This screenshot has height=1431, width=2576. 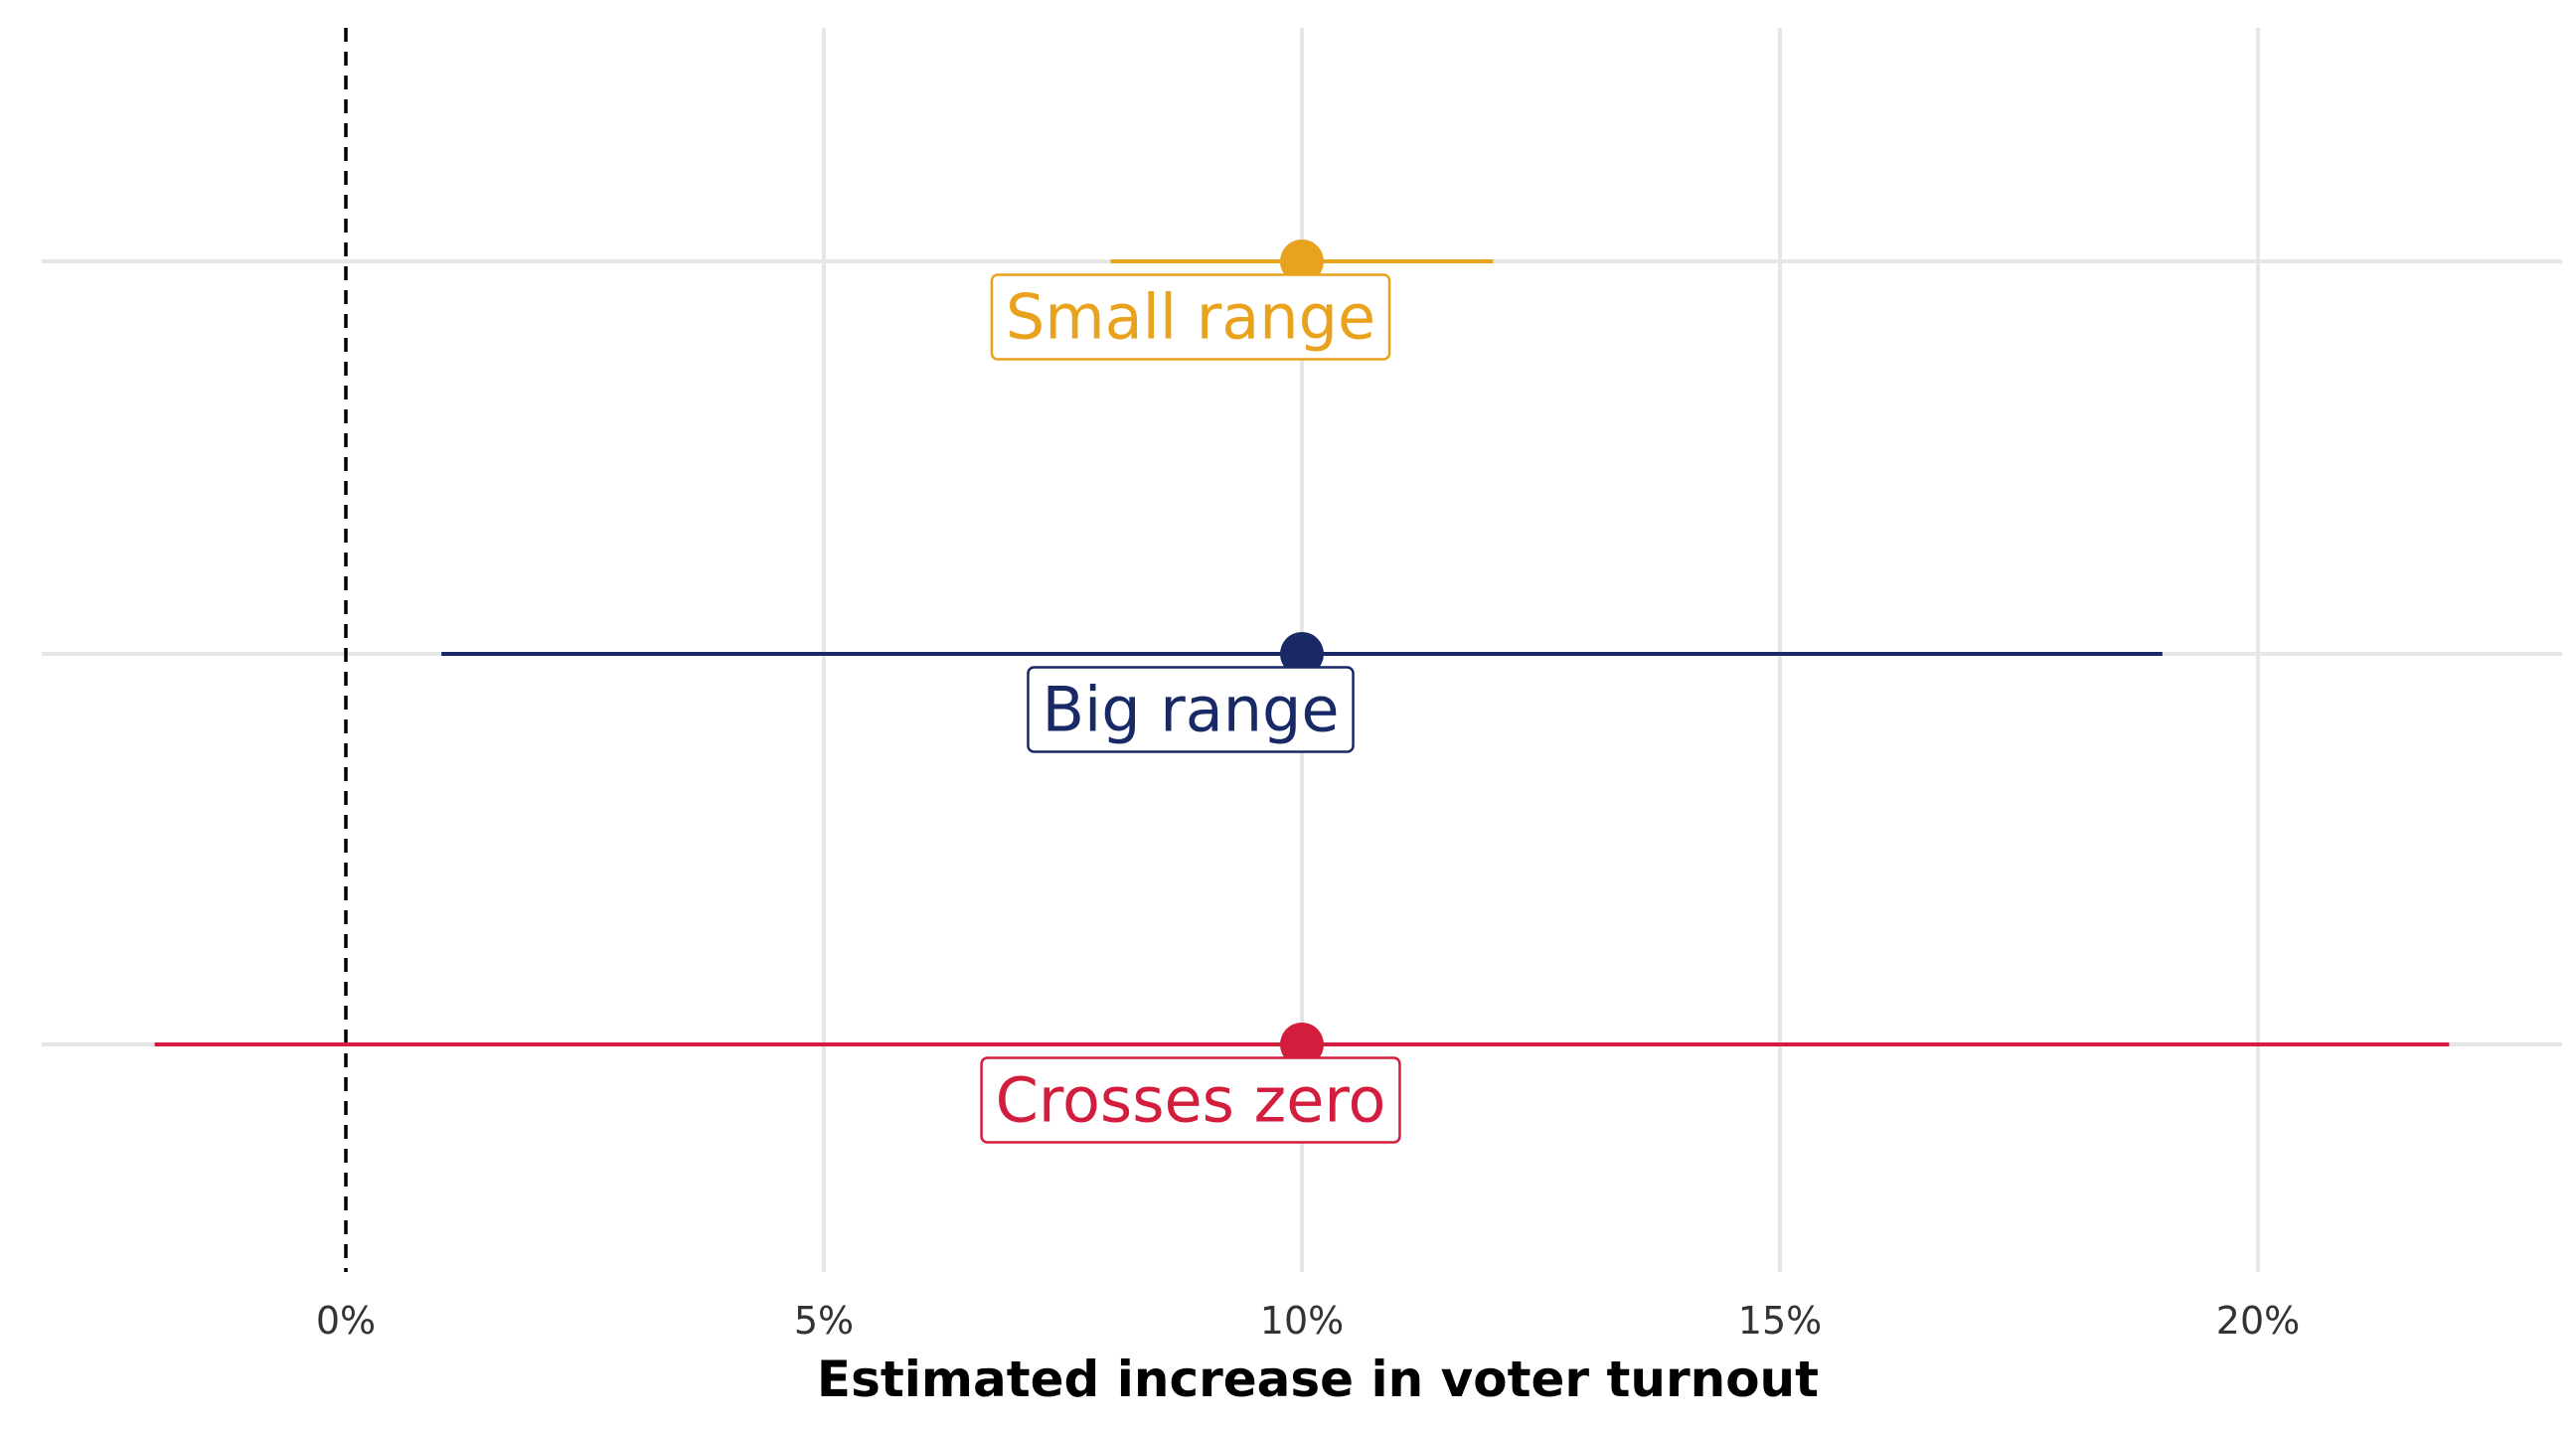 I want to click on point-labels: Small range Big range Crosses zero, so click(x=1190, y=708).